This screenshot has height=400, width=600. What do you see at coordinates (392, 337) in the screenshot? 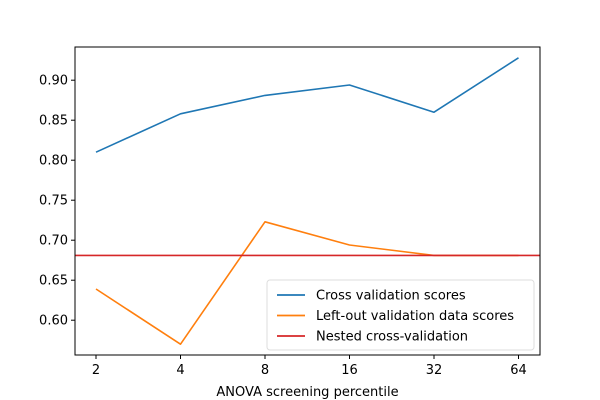
I see `legend-label: Nested cross-validation` at bounding box center [392, 337].